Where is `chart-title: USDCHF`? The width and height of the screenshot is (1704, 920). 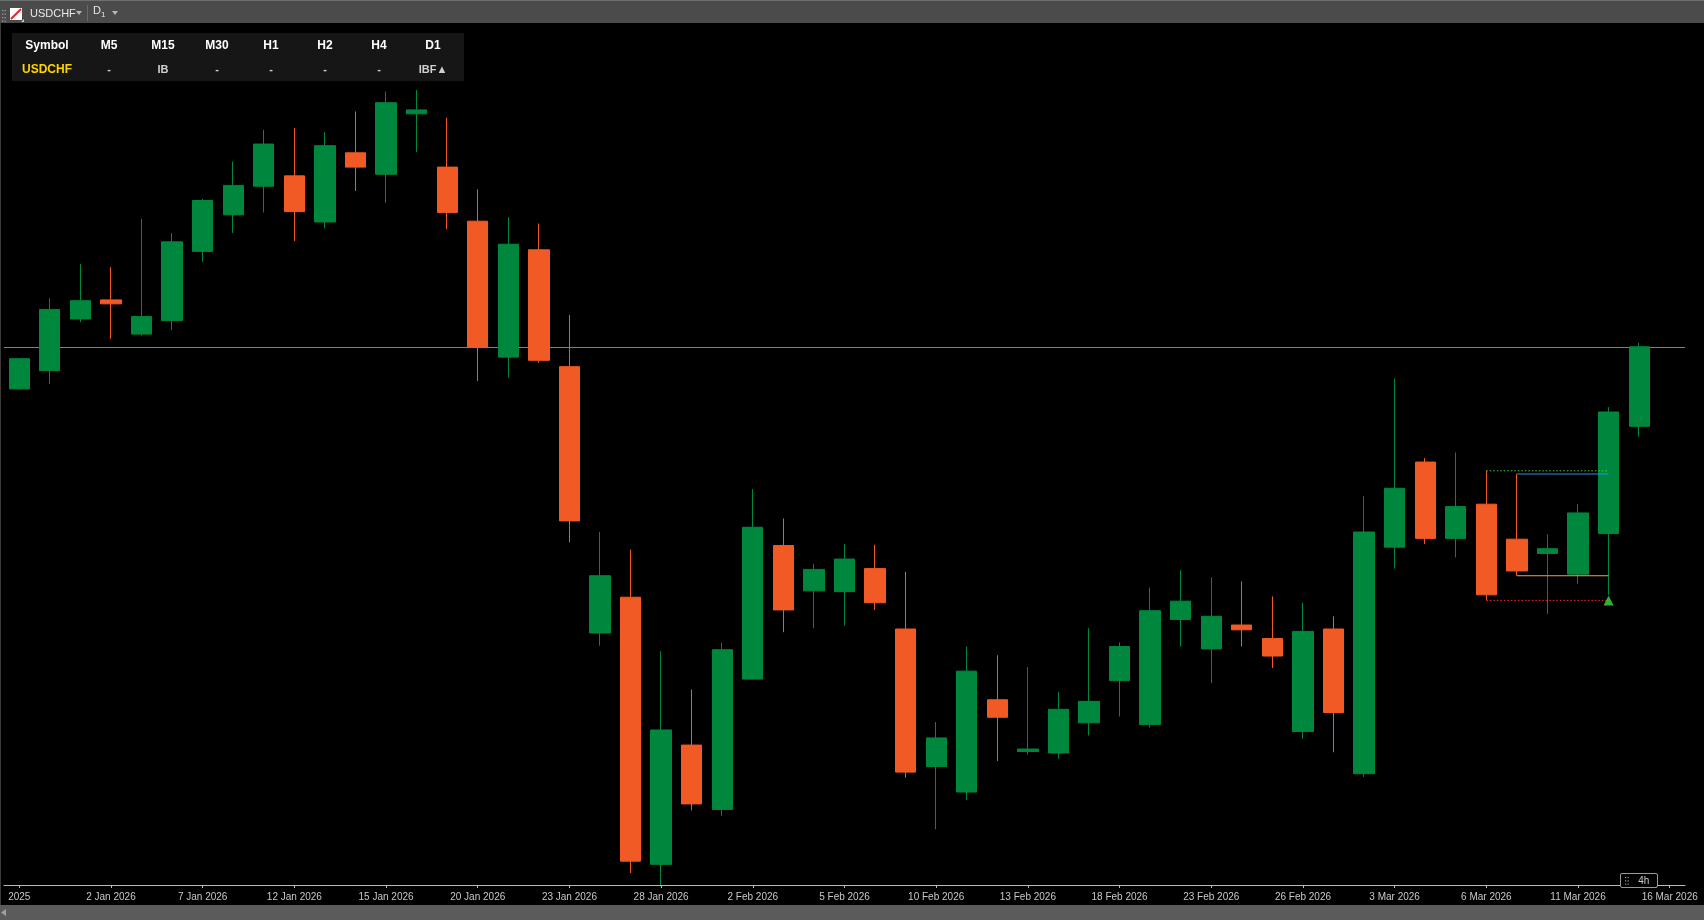 chart-title: USDCHF is located at coordinates (53, 13).